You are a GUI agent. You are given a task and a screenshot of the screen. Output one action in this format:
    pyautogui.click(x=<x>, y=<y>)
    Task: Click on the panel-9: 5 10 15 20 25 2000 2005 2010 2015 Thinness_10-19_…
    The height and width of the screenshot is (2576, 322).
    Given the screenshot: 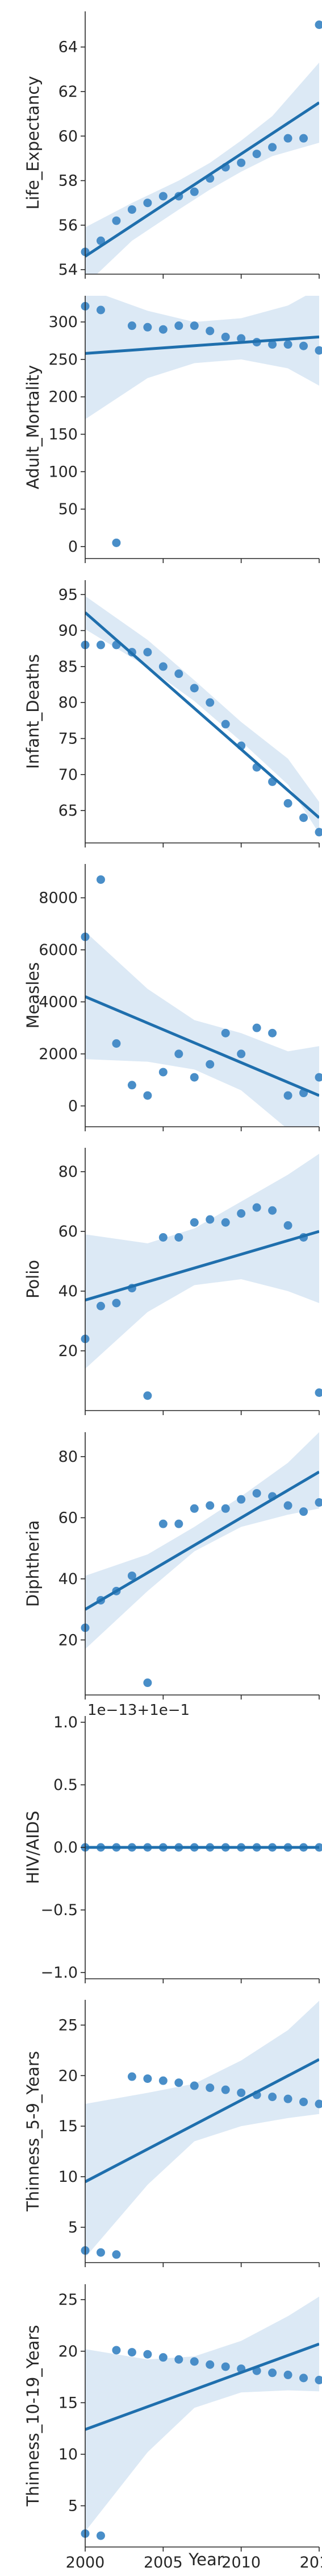 What is the action you would take?
    pyautogui.click(x=172, y=2427)
    